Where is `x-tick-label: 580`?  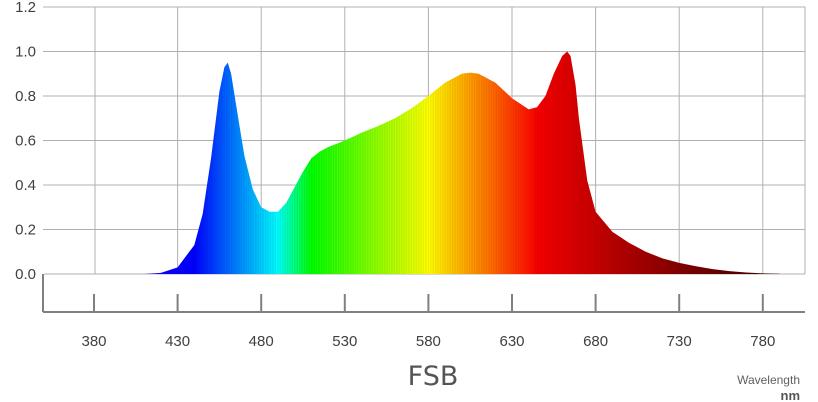
x-tick-label: 580 is located at coordinates (428, 341).